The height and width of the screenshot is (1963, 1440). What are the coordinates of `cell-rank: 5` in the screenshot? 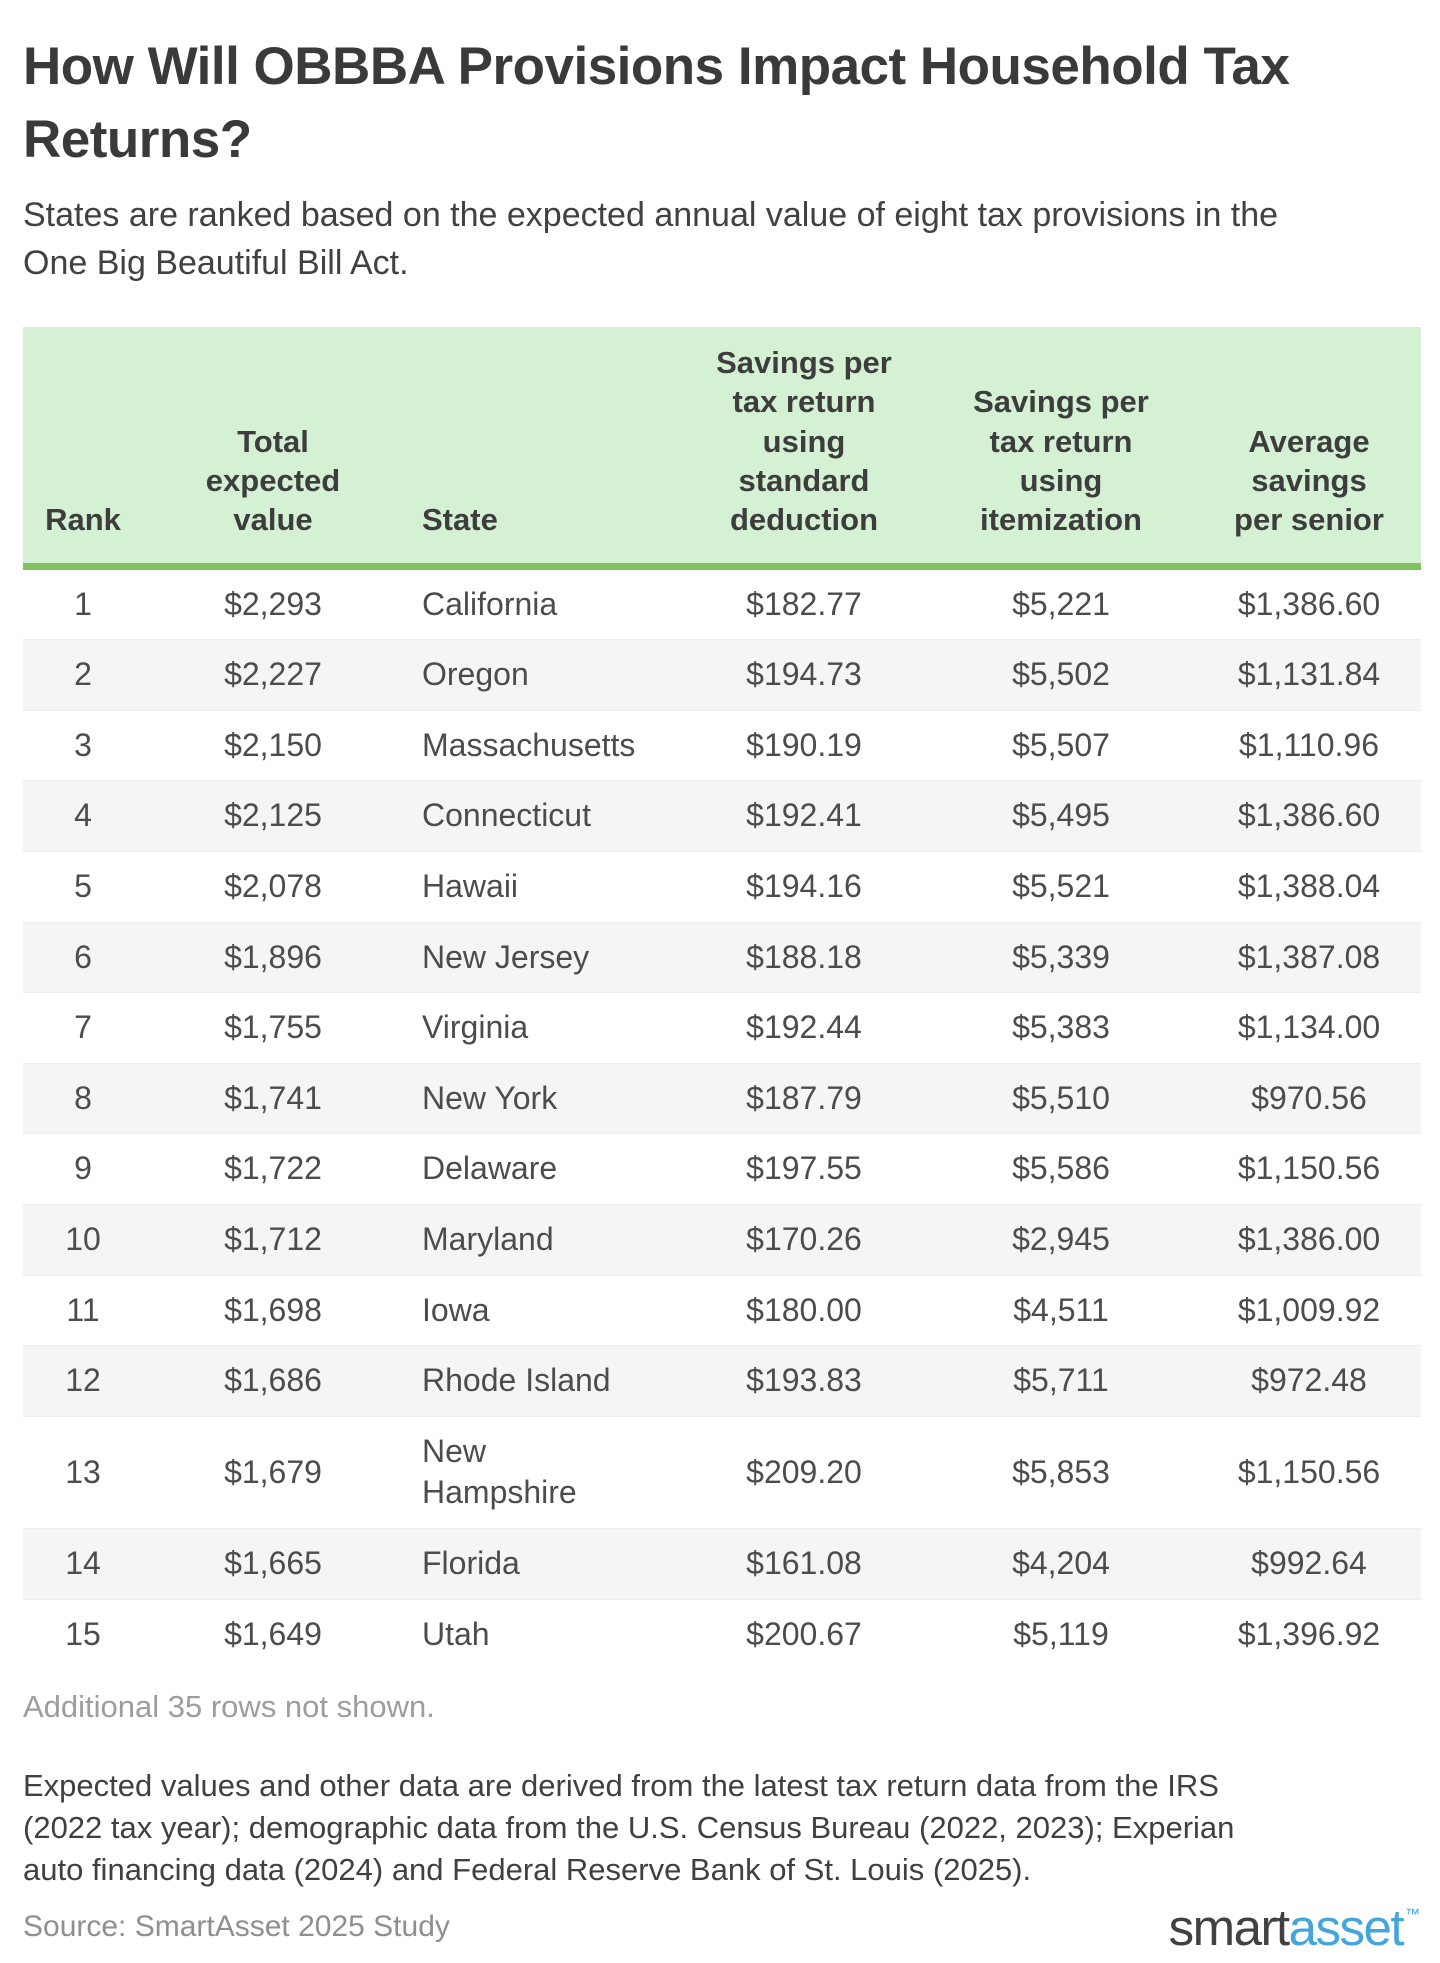 It's located at (83, 886).